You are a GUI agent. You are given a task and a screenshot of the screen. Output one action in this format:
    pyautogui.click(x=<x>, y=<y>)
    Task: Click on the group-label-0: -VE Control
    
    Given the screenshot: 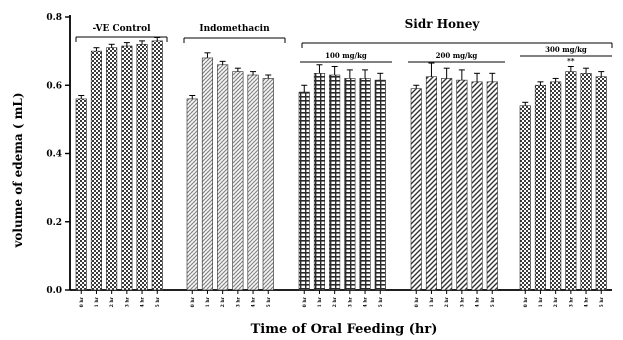 What is the action you would take?
    pyautogui.click(x=121, y=29)
    